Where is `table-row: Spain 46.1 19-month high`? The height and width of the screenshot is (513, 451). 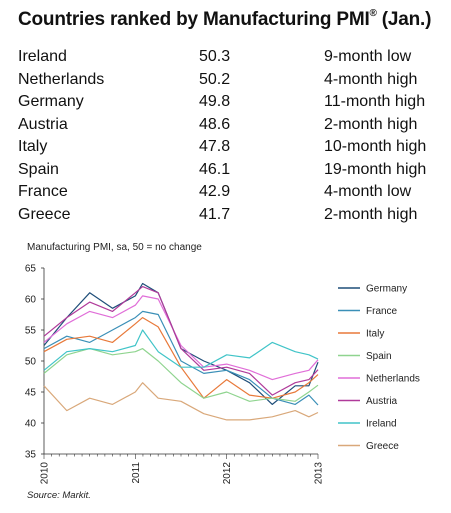
table-row: Spain 46.1 19-month high is located at coordinates (231, 170).